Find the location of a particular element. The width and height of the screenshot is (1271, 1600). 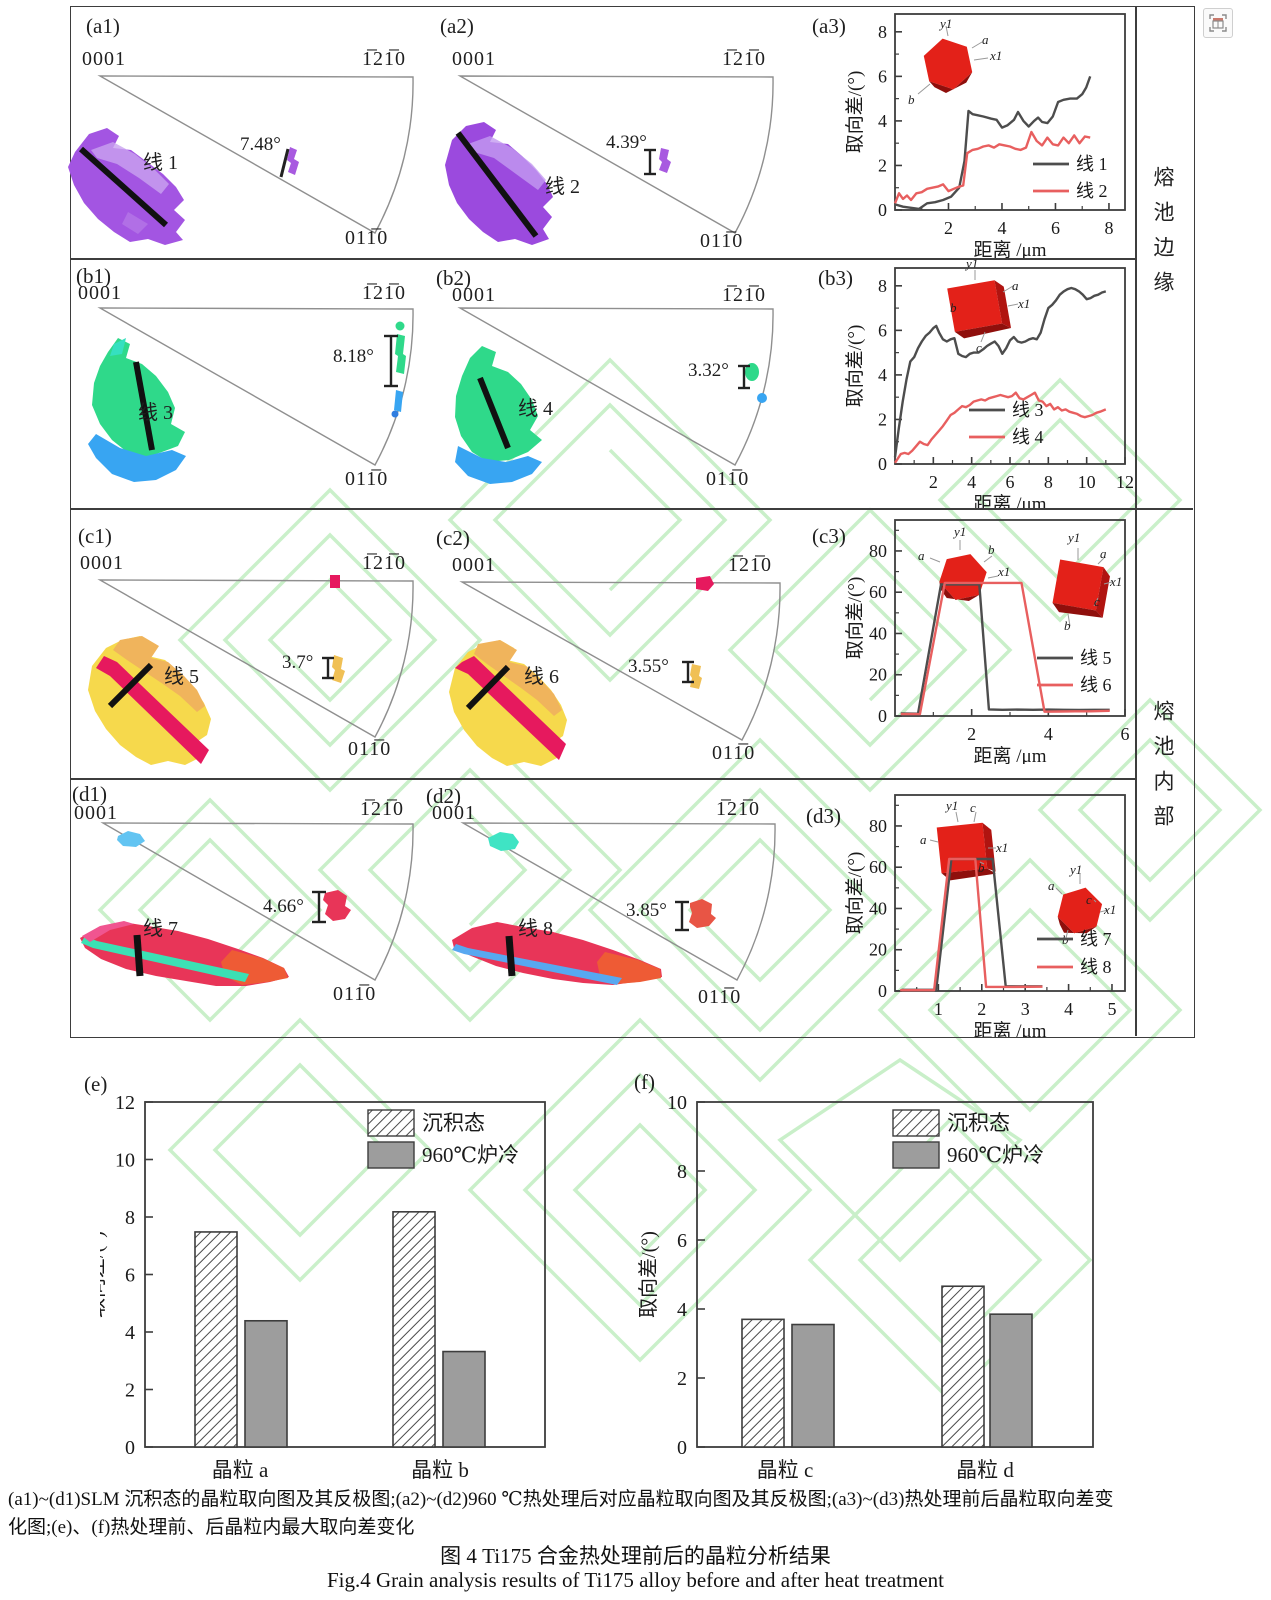

svg-text: 线 8 is located at coordinates (1096, 967).